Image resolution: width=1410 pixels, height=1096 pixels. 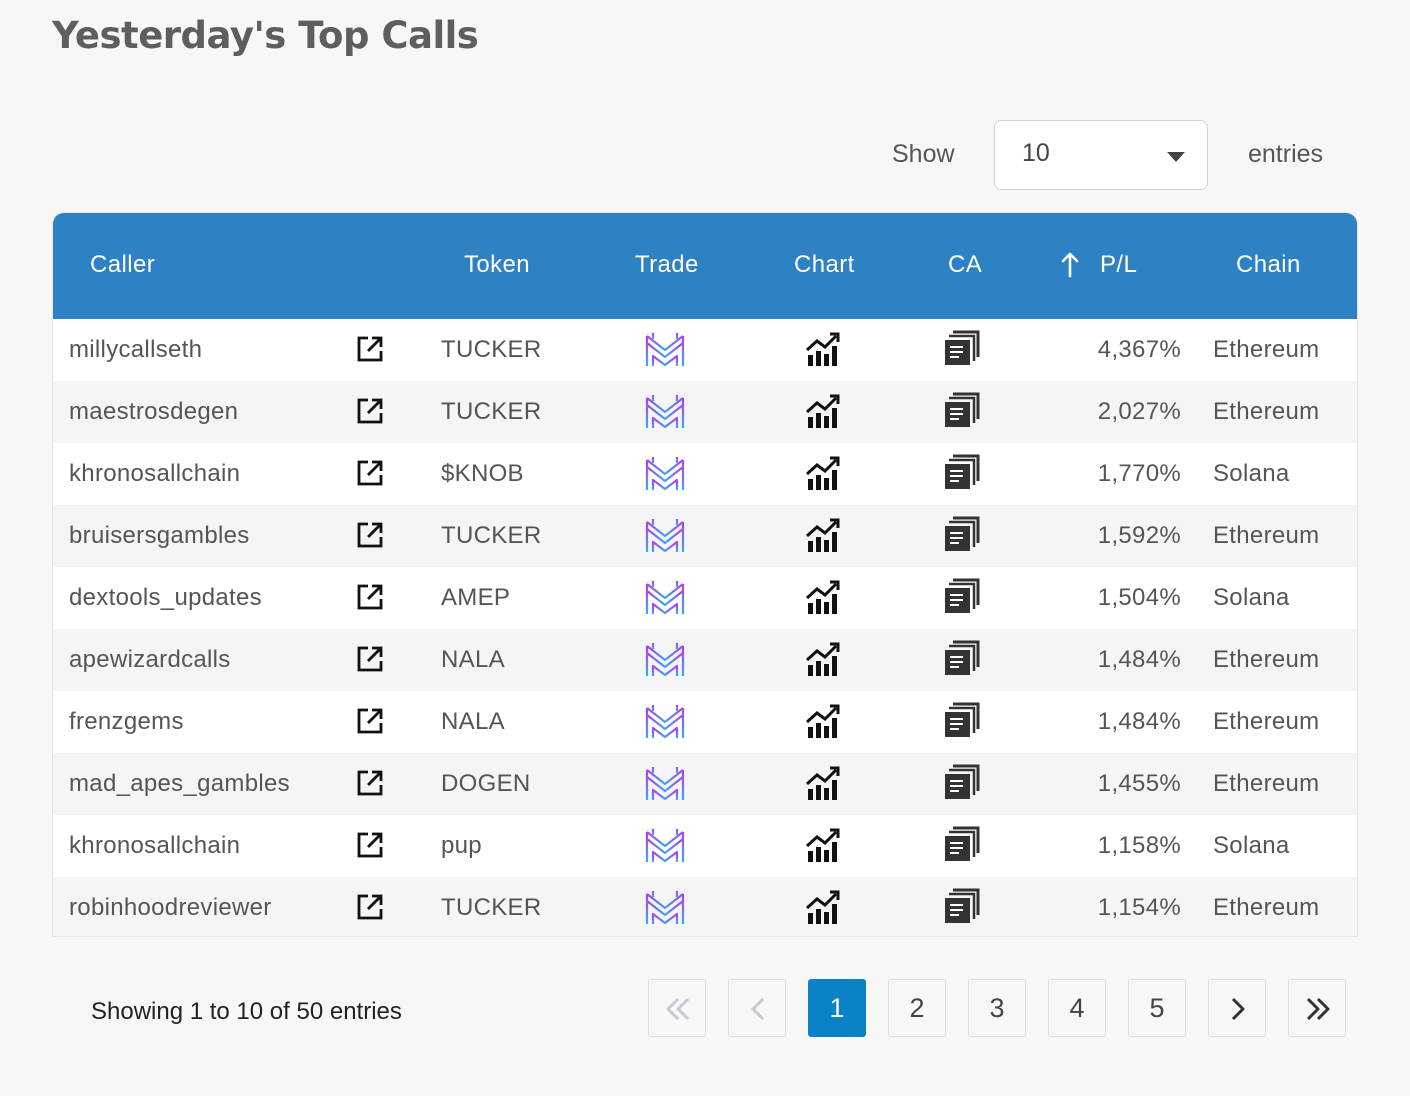 I want to click on entries-label: entries, so click(x=1286, y=154).